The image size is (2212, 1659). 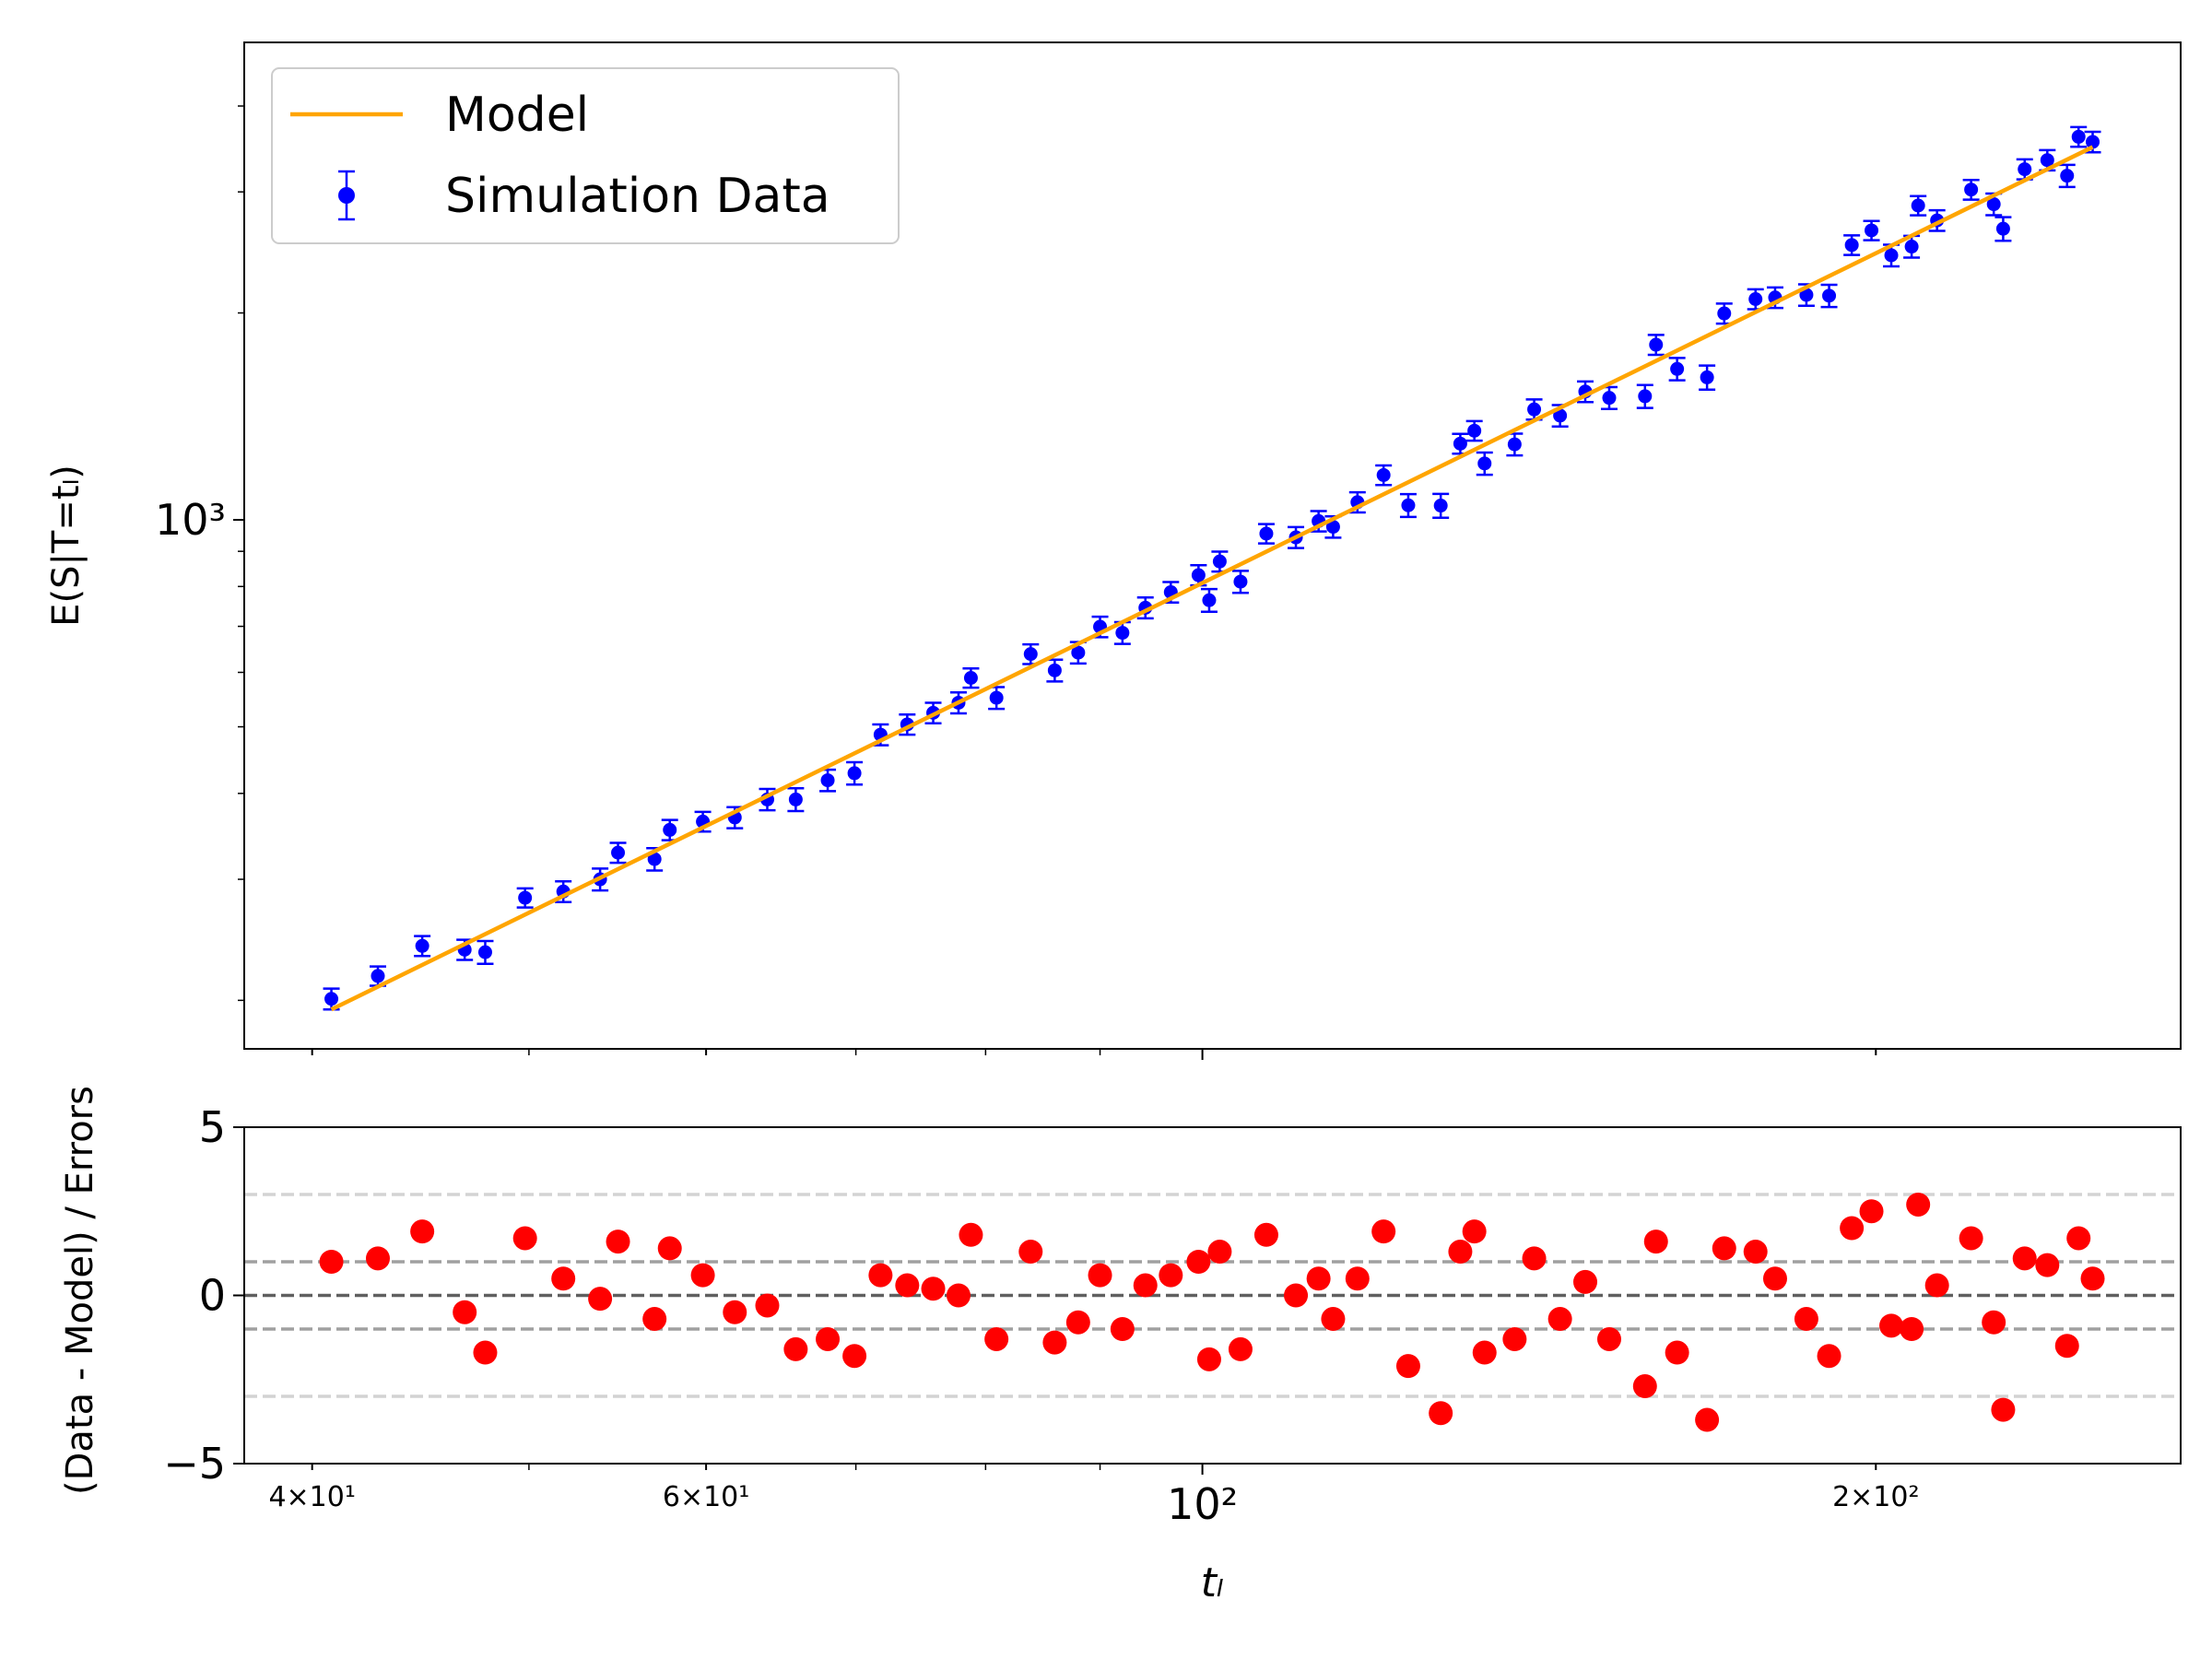 What do you see at coordinates (190, 520) in the screenshot?
I see `y-tick-label: 10³` at bounding box center [190, 520].